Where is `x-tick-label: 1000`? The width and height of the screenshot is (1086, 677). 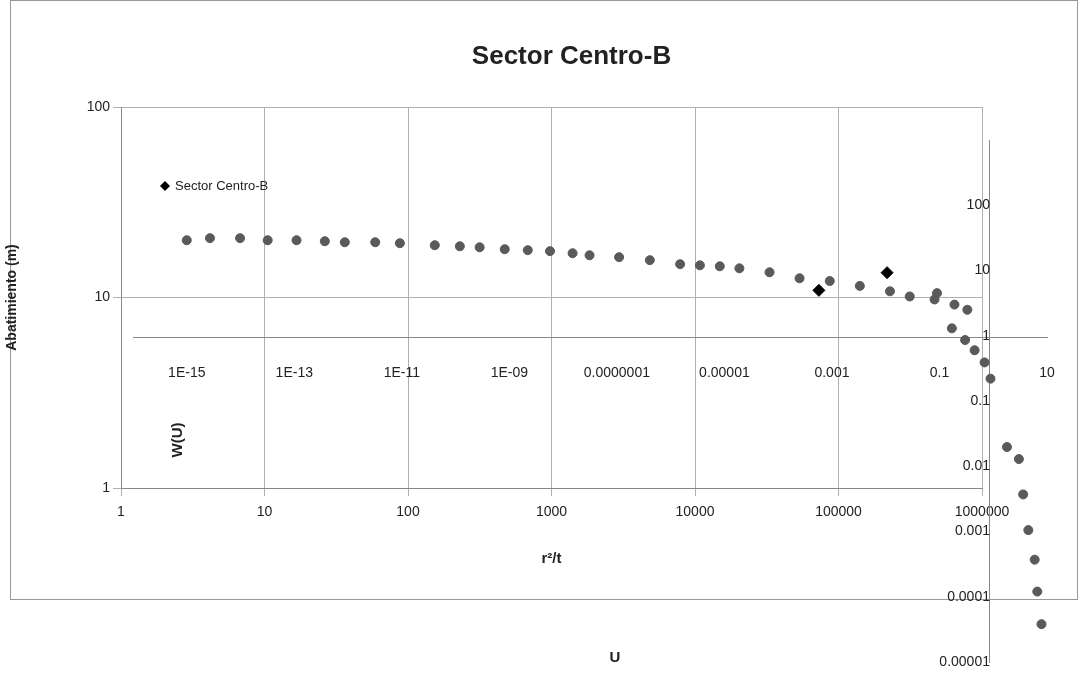 x-tick-label: 1000 is located at coordinates (551, 511).